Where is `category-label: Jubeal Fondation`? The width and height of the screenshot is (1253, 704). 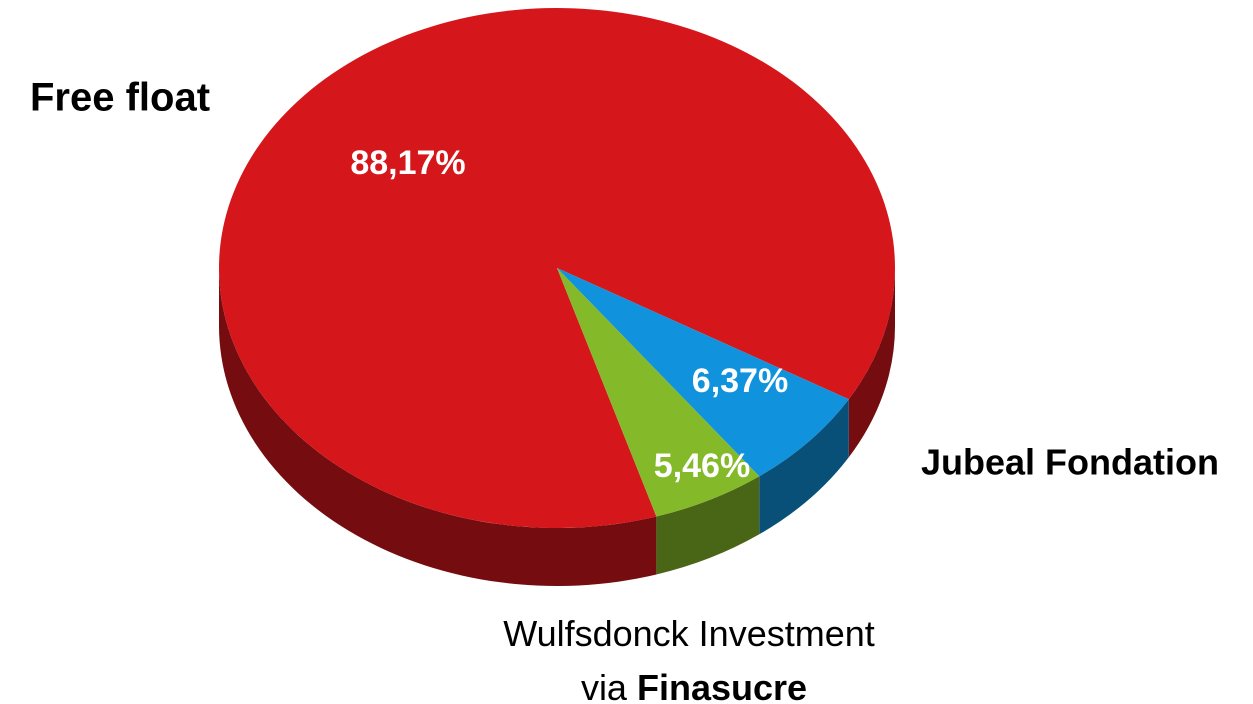
category-label: Jubeal Fondation is located at coordinates (1070, 462).